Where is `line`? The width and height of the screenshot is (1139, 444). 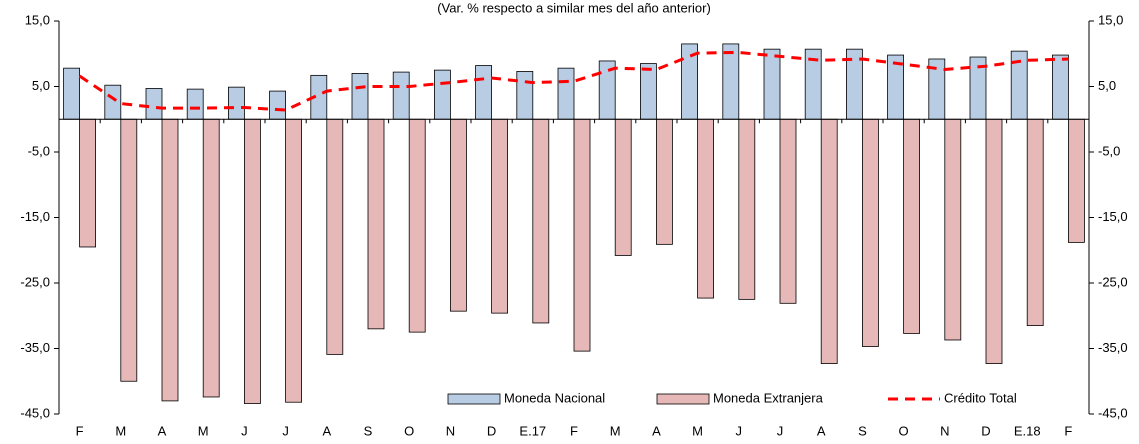
line is located at coordinates (573, 81).